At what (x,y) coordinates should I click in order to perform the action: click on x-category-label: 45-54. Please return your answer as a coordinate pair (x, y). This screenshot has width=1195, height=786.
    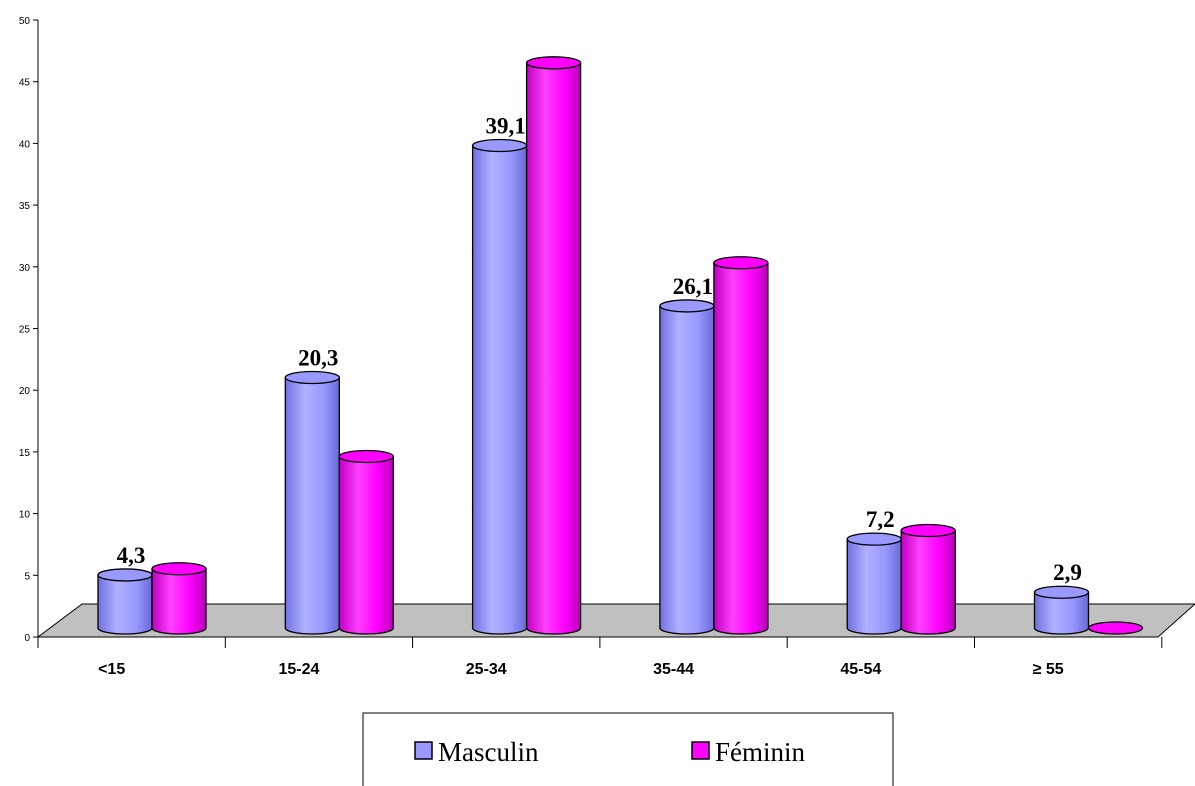
    Looking at the image, I should click on (860, 669).